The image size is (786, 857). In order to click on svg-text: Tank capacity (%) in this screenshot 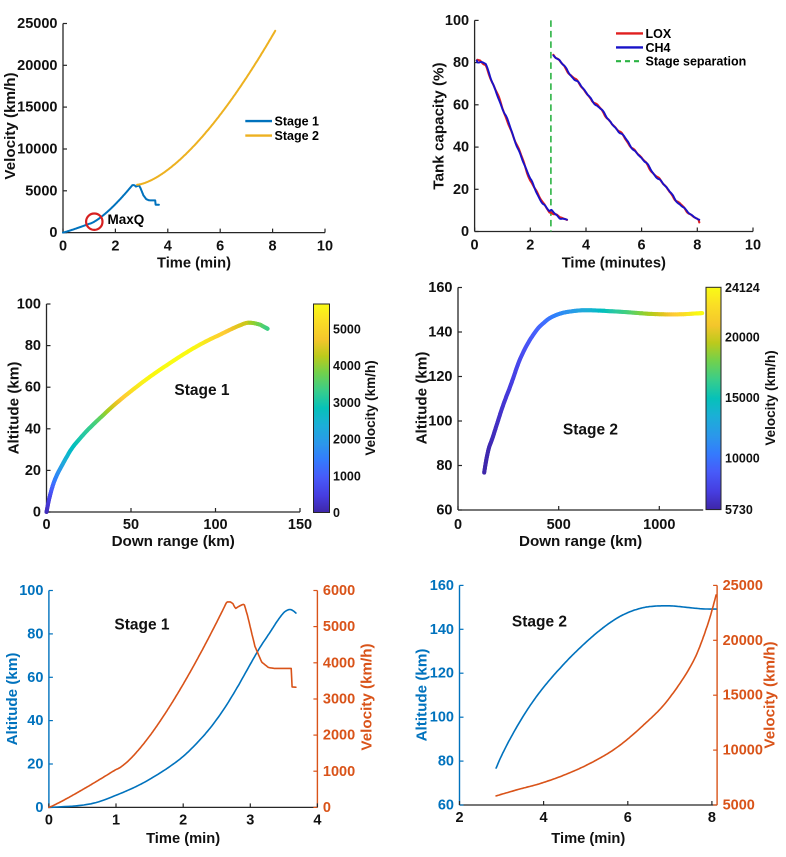, I will do `click(439, 125)`.